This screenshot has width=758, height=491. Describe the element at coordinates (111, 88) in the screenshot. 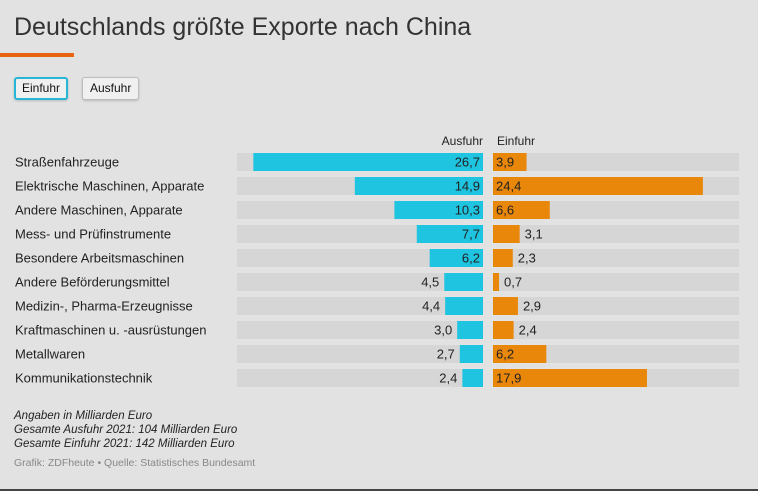

I see `ausfuhr-toggle-button: Ausfuhr` at that location.